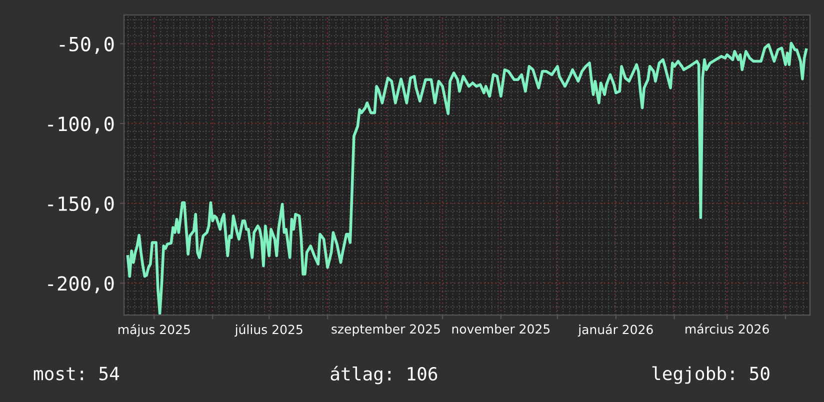 The width and height of the screenshot is (824, 402). Describe the element at coordinates (77, 373) in the screenshot. I see `text: most: 54` at that location.